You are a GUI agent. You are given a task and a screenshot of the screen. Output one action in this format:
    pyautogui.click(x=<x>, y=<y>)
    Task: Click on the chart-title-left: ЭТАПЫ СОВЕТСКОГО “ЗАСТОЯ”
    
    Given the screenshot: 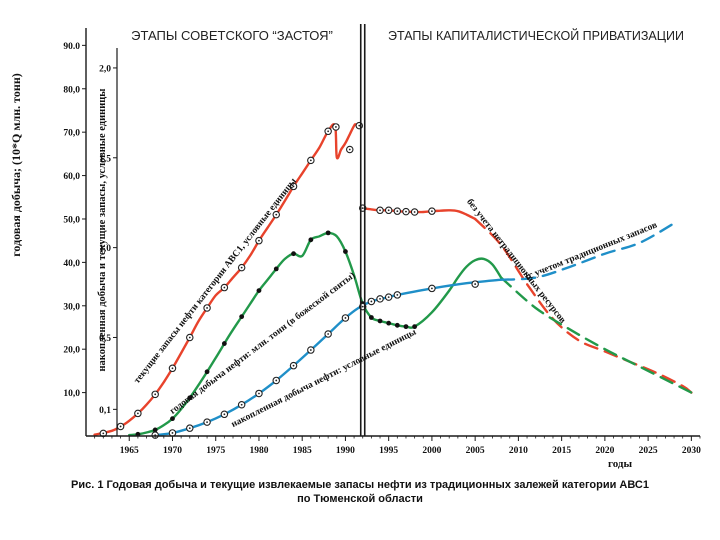 What is the action you would take?
    pyautogui.click(x=232, y=35)
    